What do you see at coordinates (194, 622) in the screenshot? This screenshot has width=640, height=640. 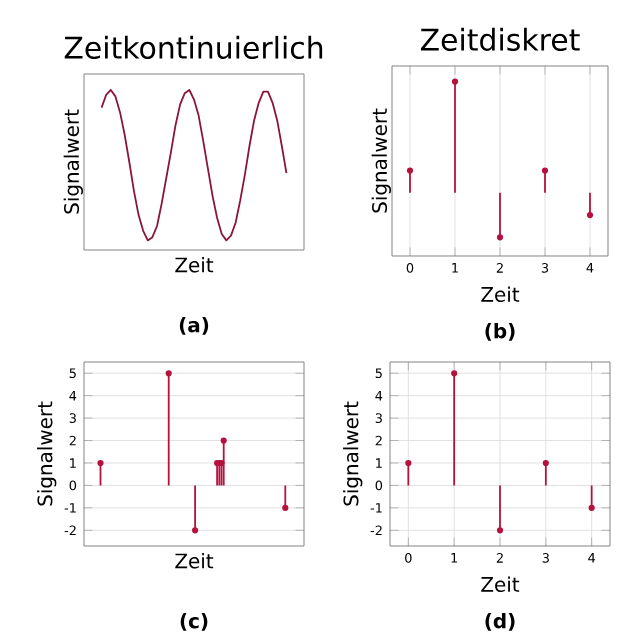 I see `text: (c)` at bounding box center [194, 622].